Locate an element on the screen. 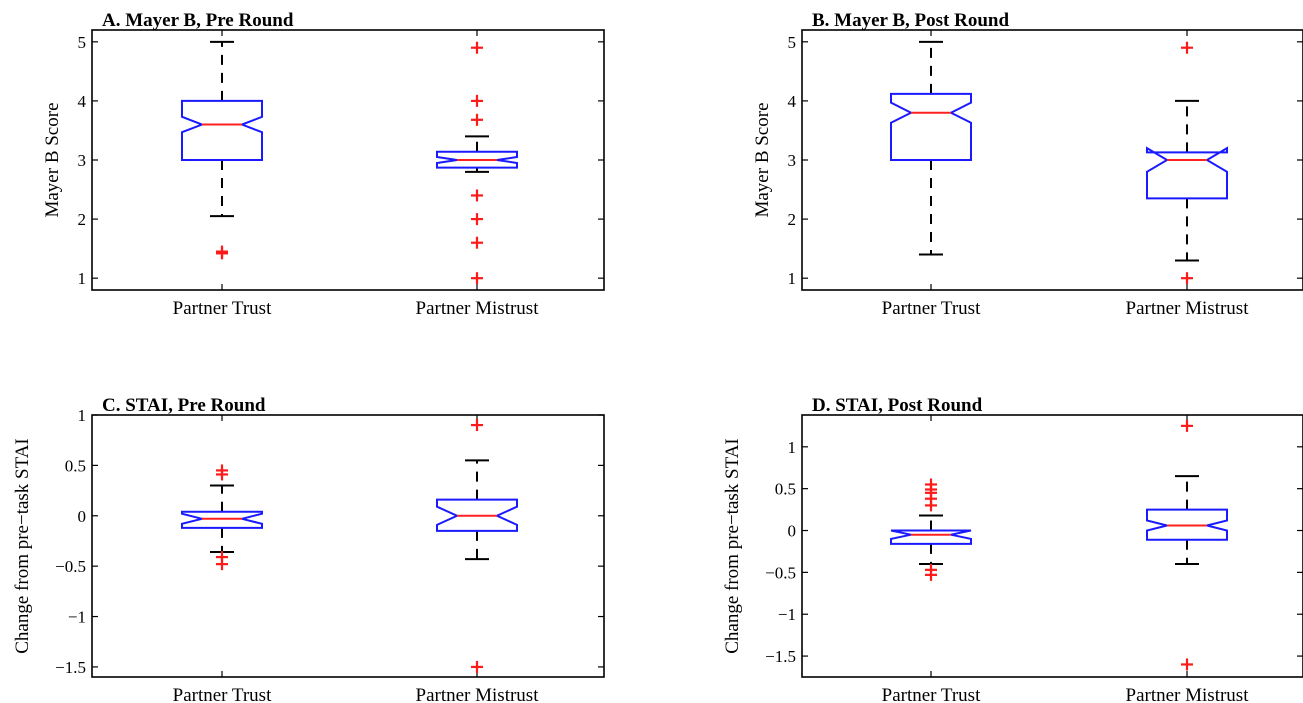 This screenshot has width=1303, height=703. panel-title: A. Mayer B, Pre Round is located at coordinates (198, 20).